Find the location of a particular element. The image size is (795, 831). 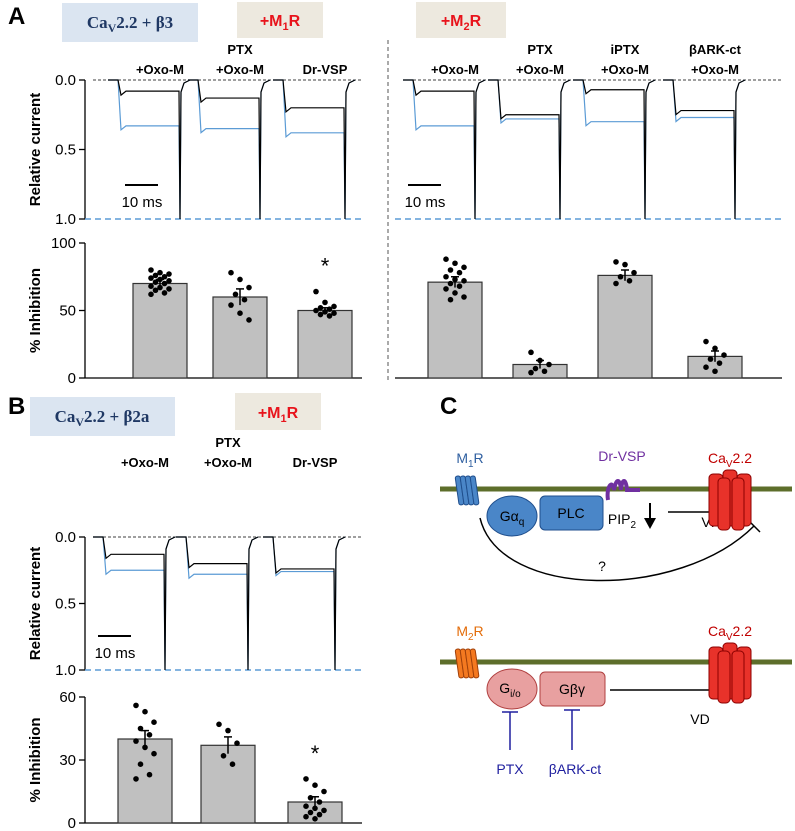

panel-label: C is located at coordinates (448, 406).